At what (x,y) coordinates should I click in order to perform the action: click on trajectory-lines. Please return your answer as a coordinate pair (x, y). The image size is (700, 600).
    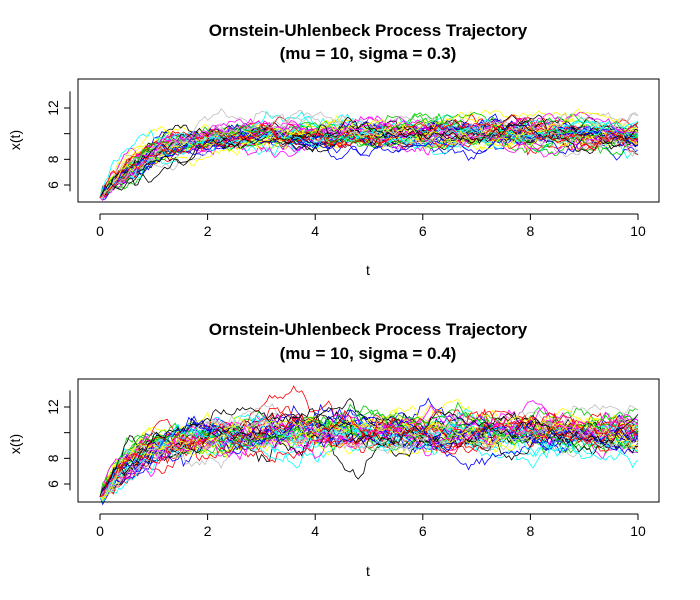
    Looking at the image, I should click on (369, 154).